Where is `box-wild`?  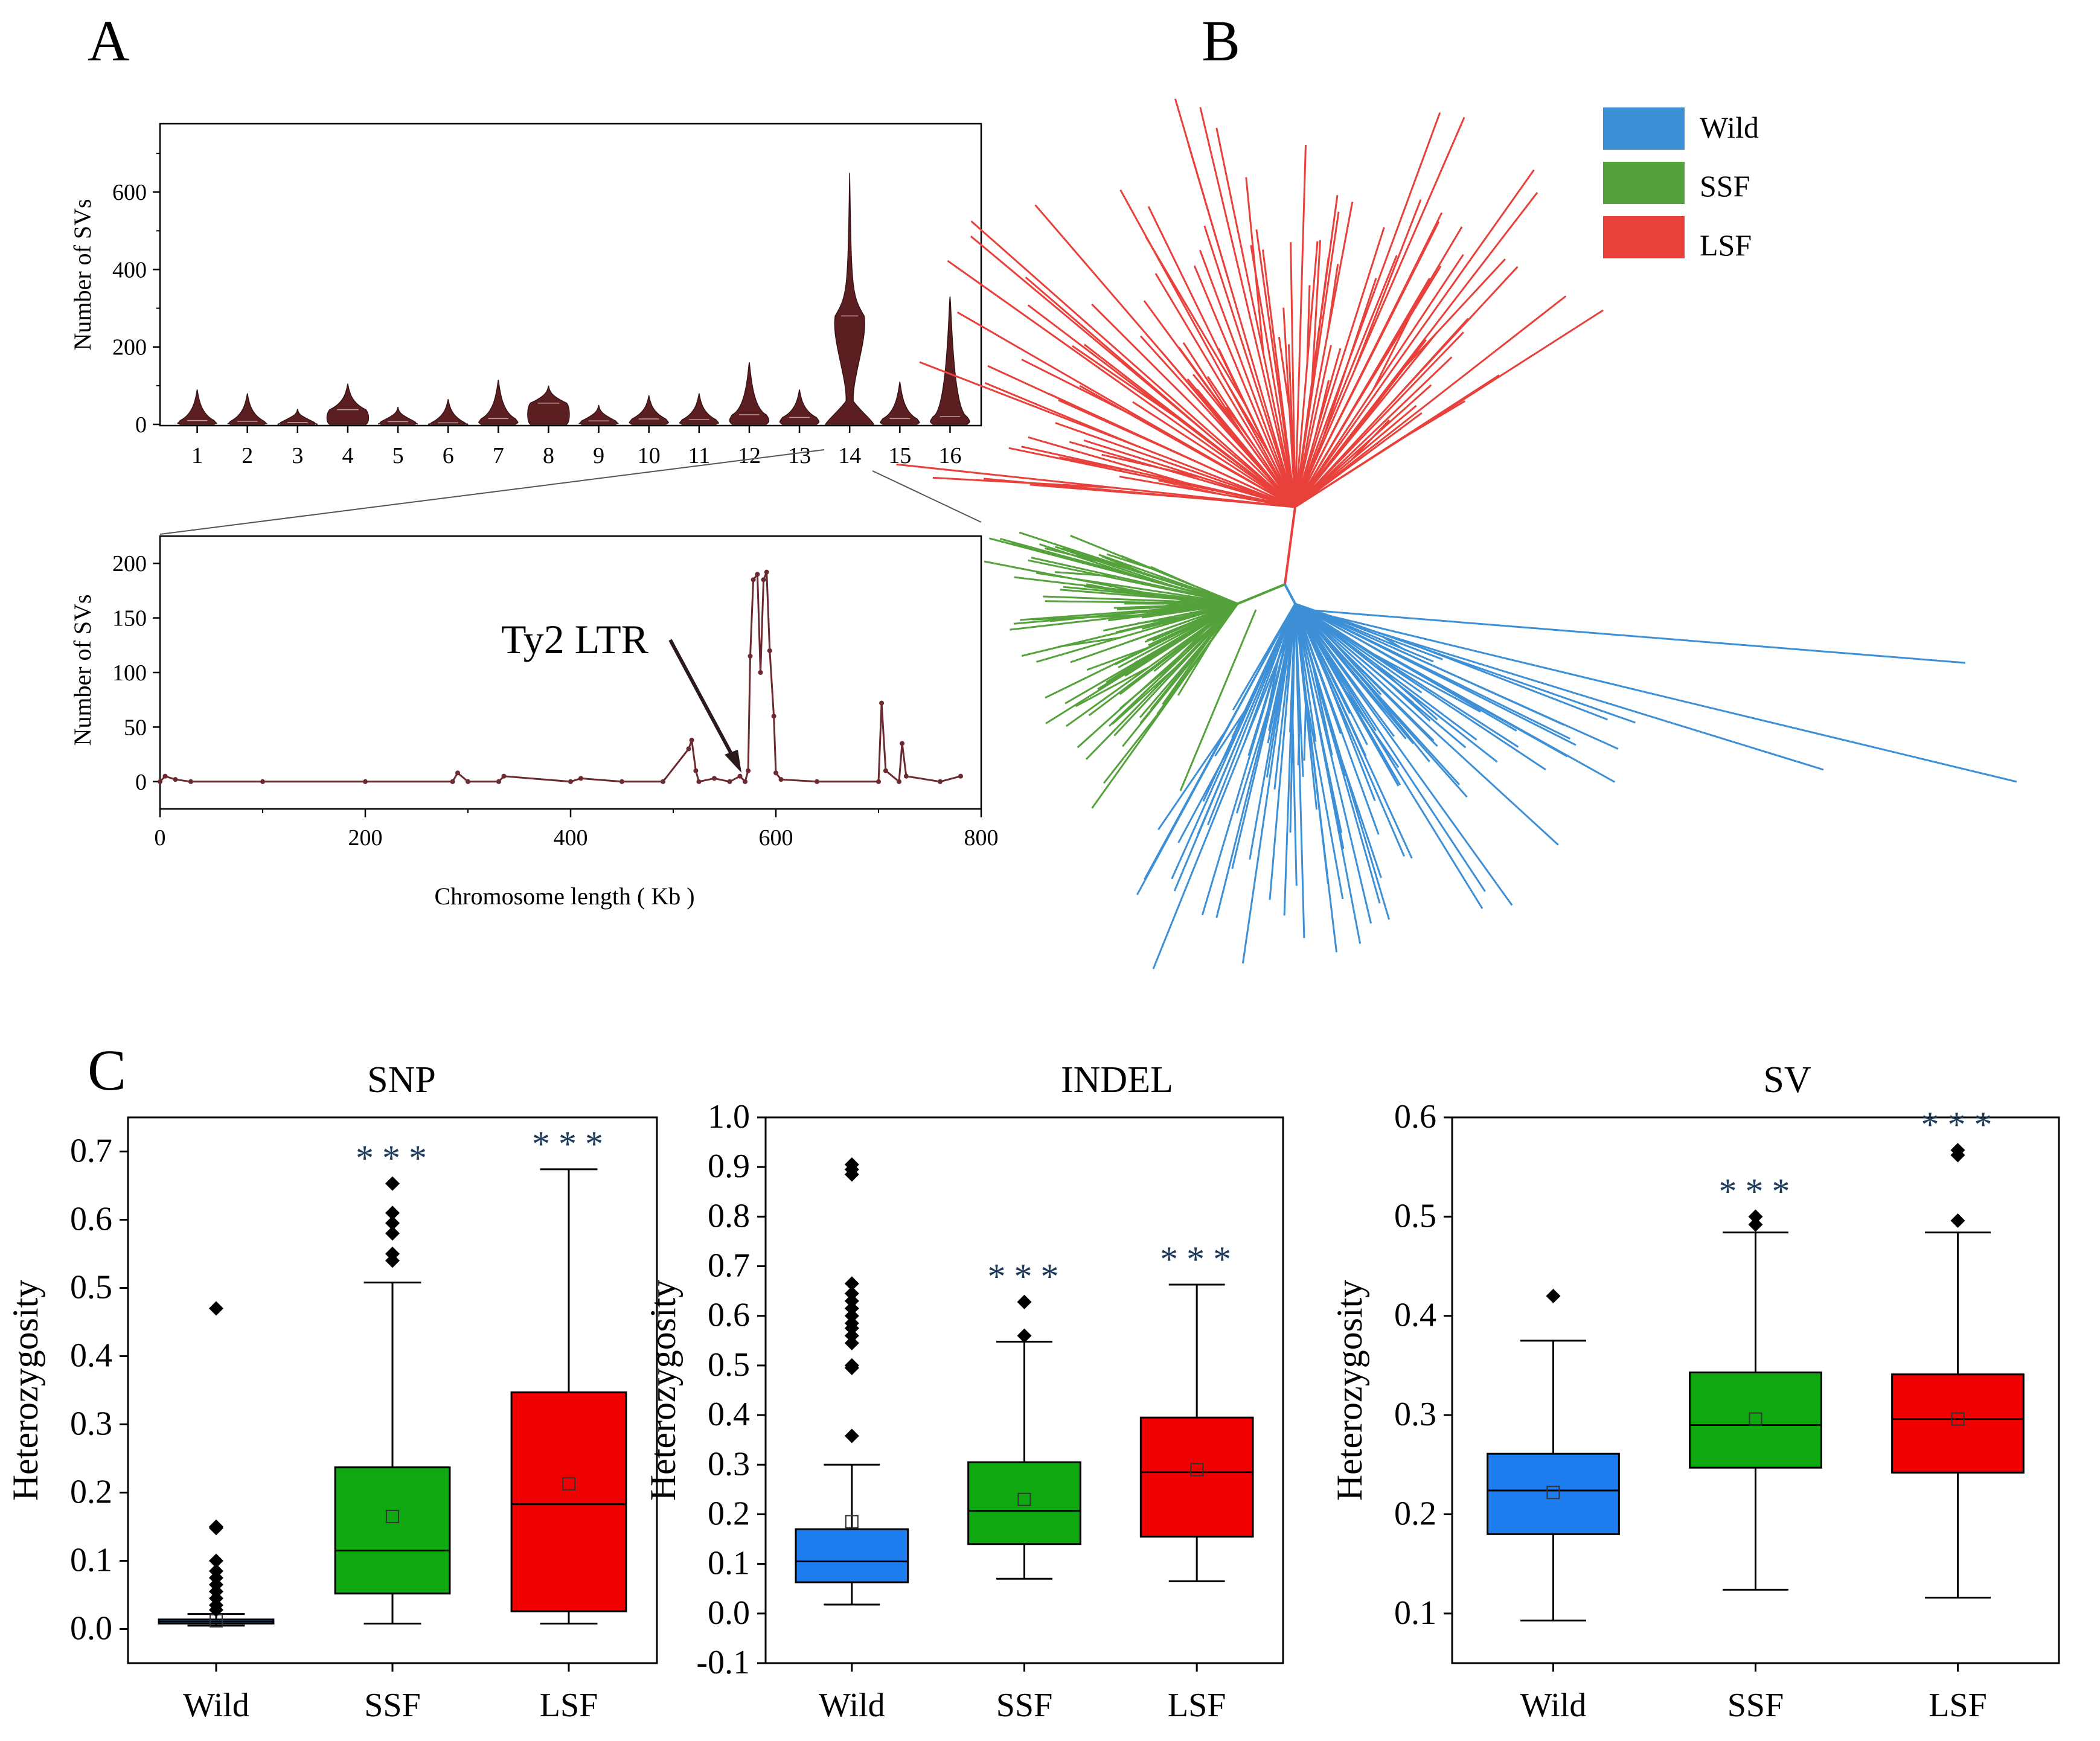
box-wild is located at coordinates (852, 1555).